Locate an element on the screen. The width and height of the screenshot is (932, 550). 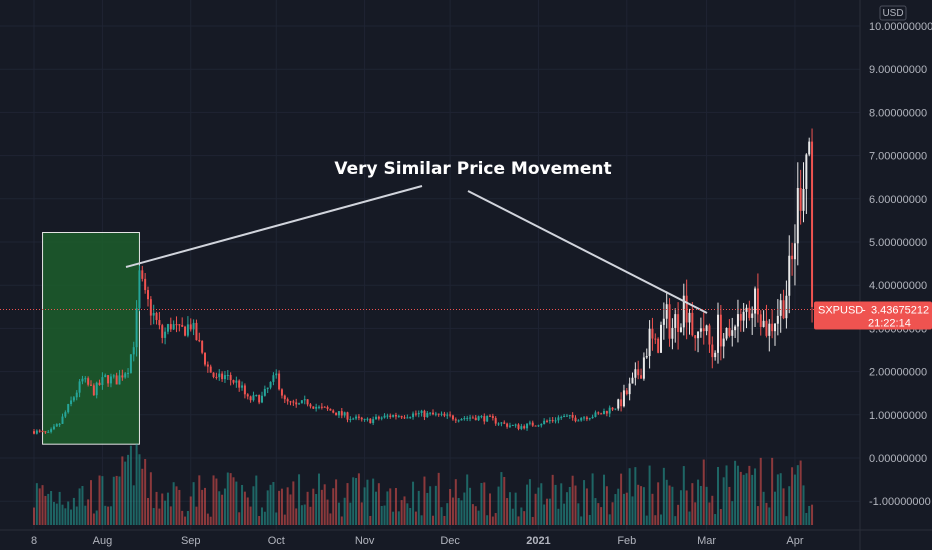
currency-badge: USD is located at coordinates (893, 13).